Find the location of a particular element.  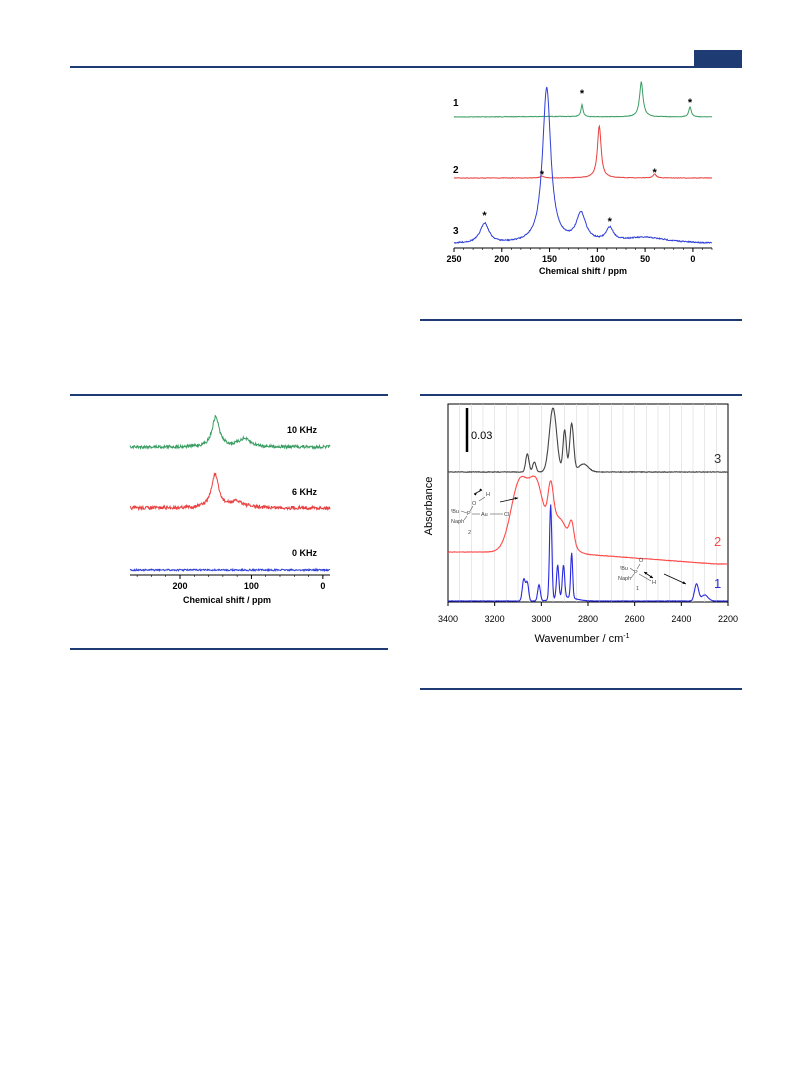

caption-rule-left-top is located at coordinates (229, 395).